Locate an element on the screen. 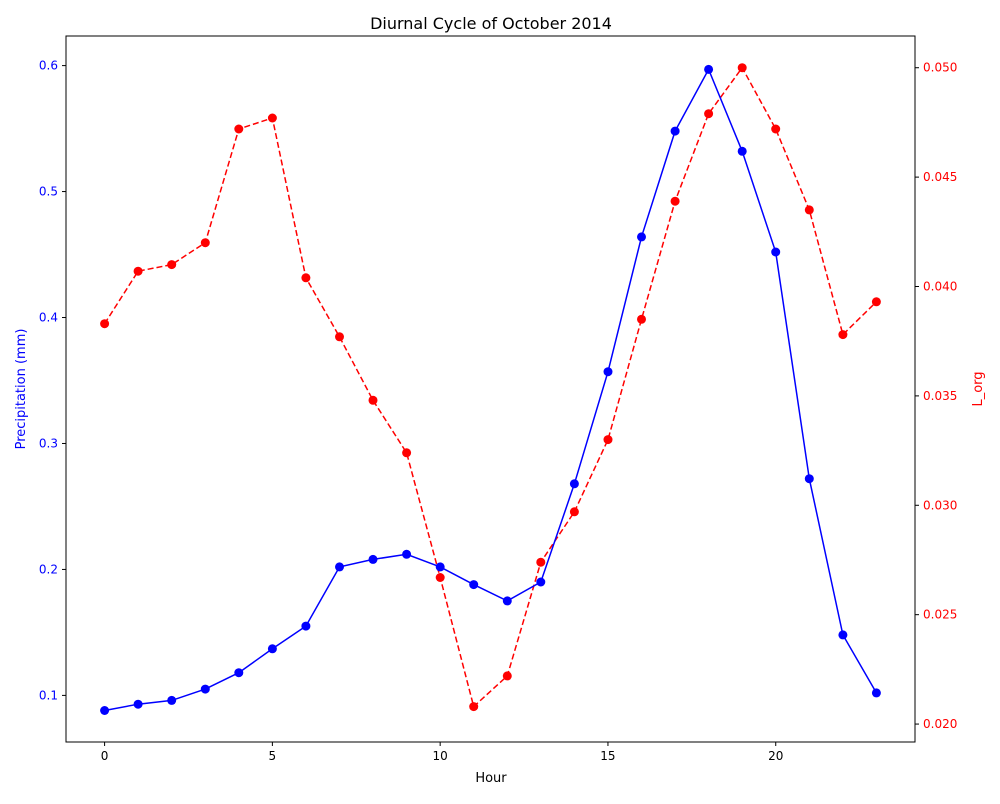 Image resolution: width=1000 pixels, height=804 pixels. left-y-axis-label: Precipitation (mm) is located at coordinates (21, 389).